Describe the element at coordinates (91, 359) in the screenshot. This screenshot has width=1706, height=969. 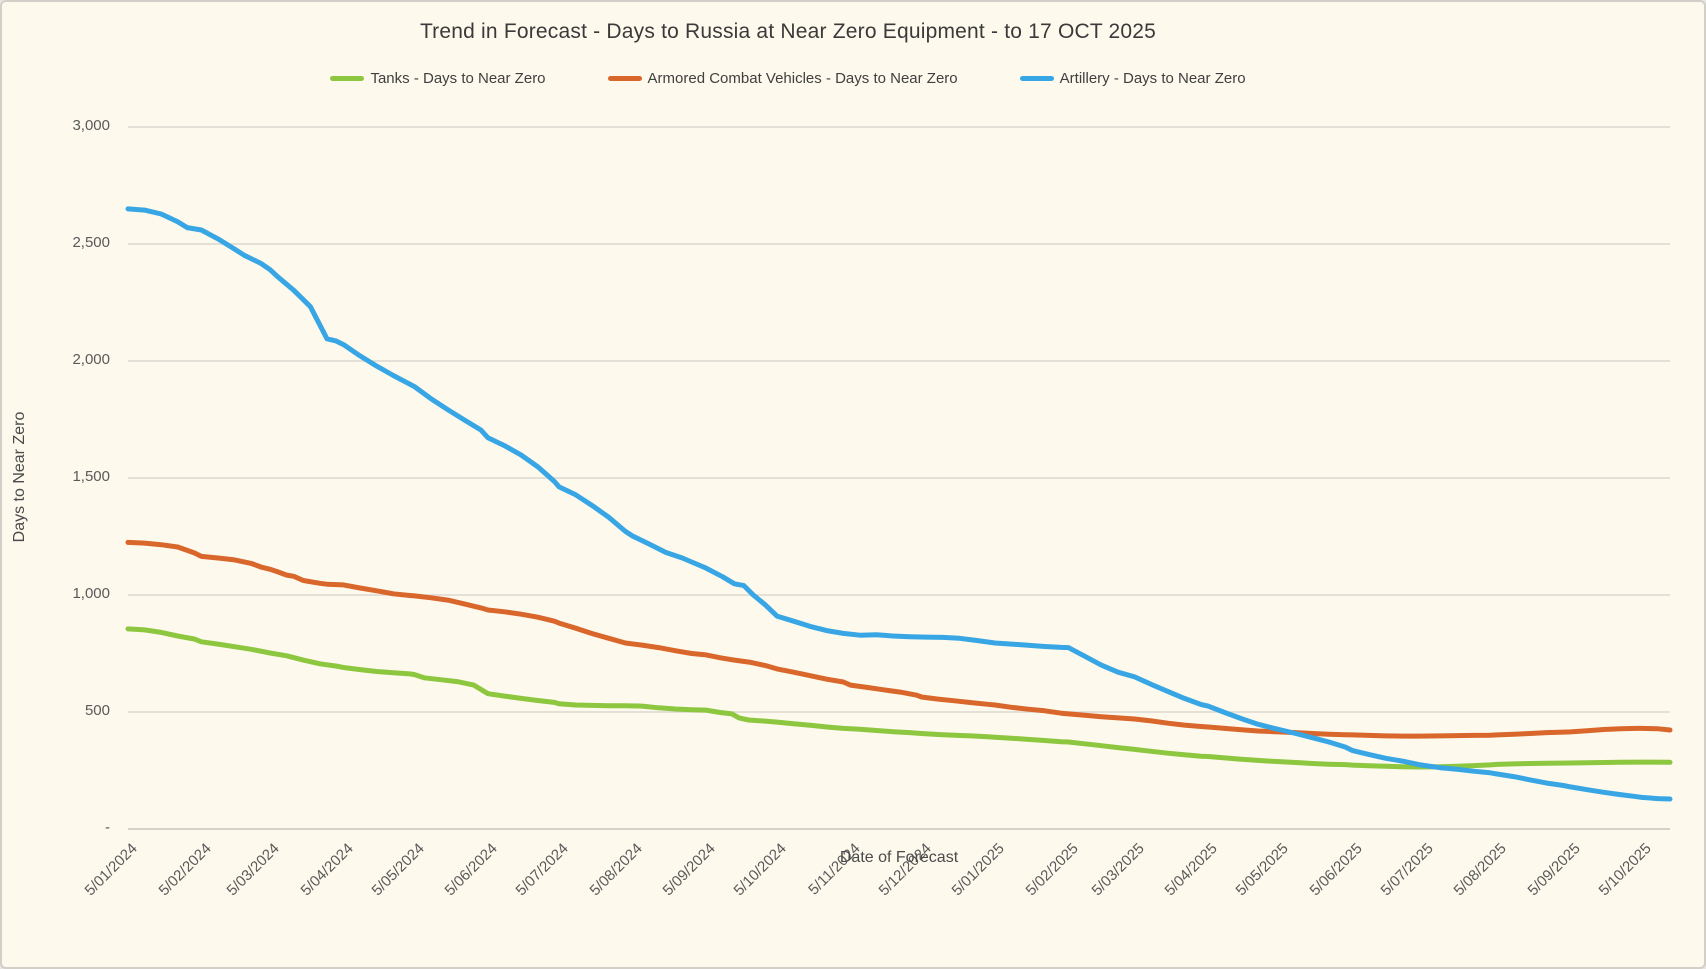
I see `y-tick-label-2000: 2,000` at that location.